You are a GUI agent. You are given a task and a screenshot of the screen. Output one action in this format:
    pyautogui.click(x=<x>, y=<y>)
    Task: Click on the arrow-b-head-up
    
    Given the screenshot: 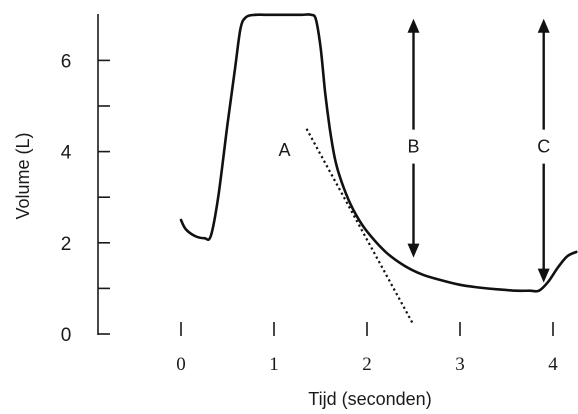 What is the action you would take?
    pyautogui.click(x=413, y=25)
    